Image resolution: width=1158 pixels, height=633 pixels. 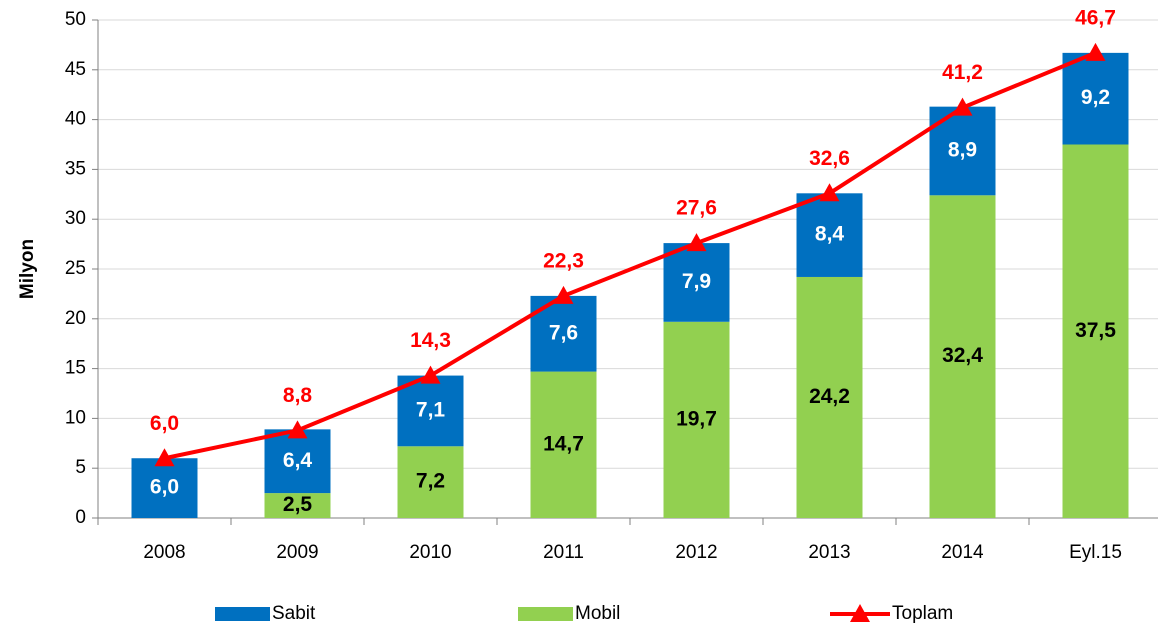 I want to click on data-label: 8,9, so click(x=962, y=150).